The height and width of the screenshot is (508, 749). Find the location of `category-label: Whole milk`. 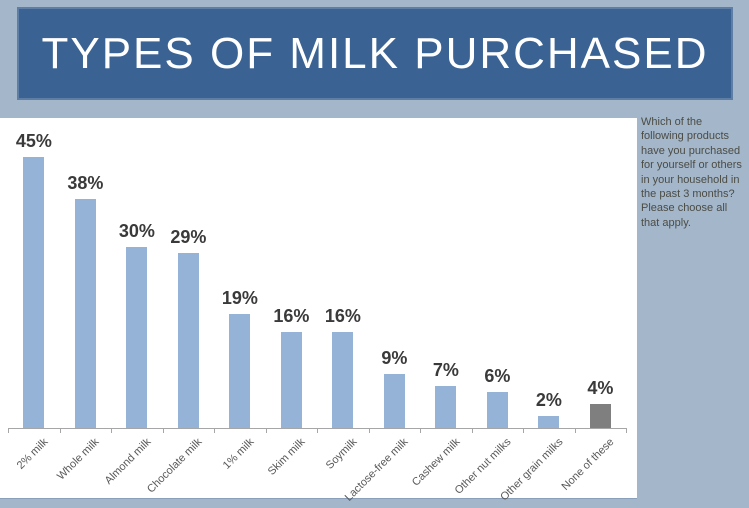

category-label: Whole milk is located at coordinates (78, 459).